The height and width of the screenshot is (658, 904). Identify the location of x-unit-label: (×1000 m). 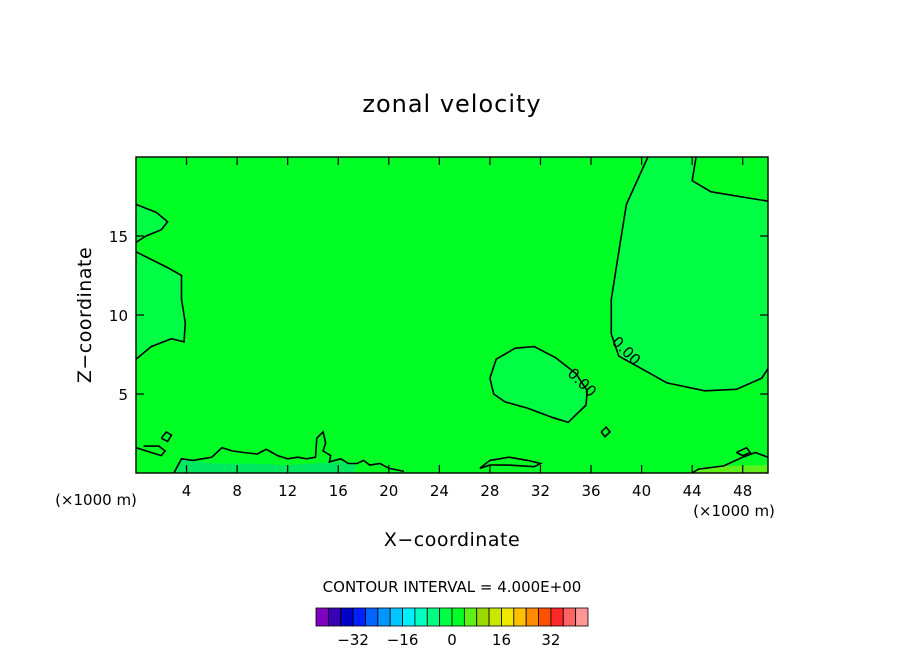
(734, 511).